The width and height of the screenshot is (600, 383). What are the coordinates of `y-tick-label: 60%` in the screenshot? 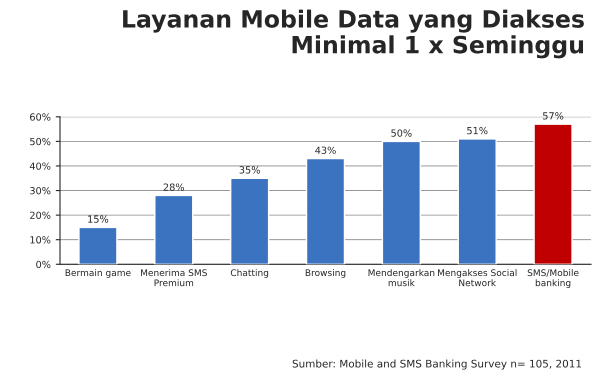 It's located at (40, 117).